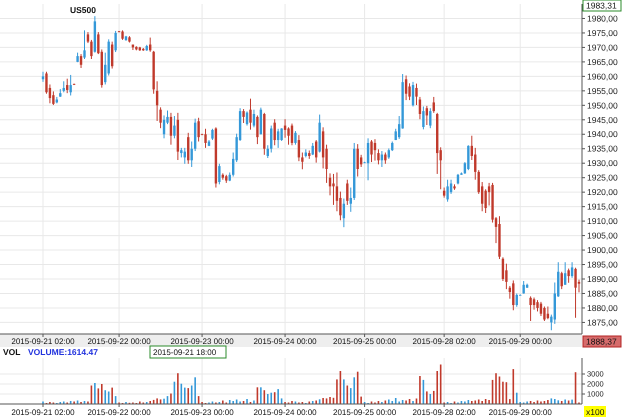  I want to click on y-tick-label: 1920,00, so click(602, 192).